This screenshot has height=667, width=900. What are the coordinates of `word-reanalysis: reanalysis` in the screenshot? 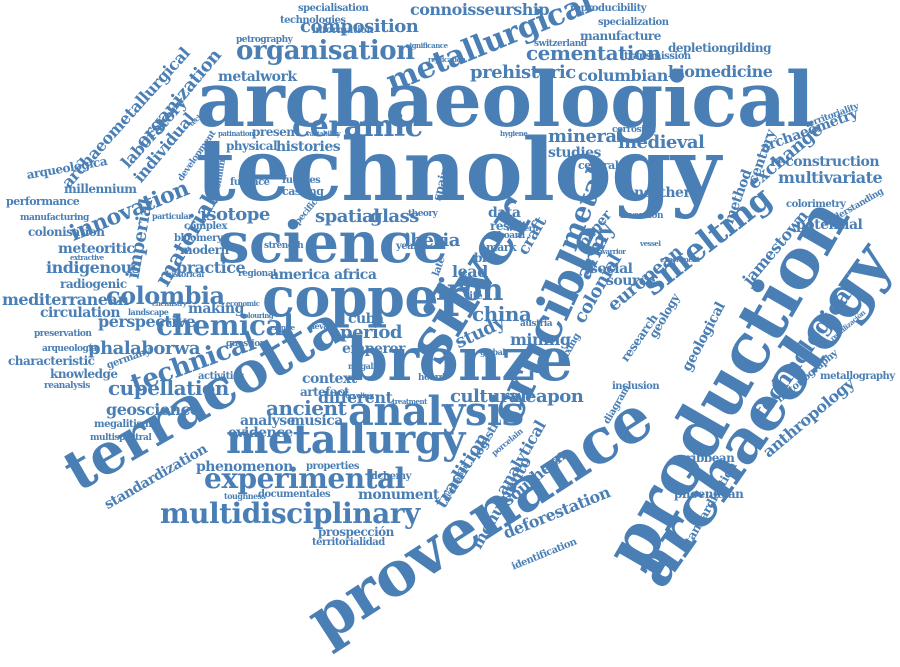 It's located at (67, 386).